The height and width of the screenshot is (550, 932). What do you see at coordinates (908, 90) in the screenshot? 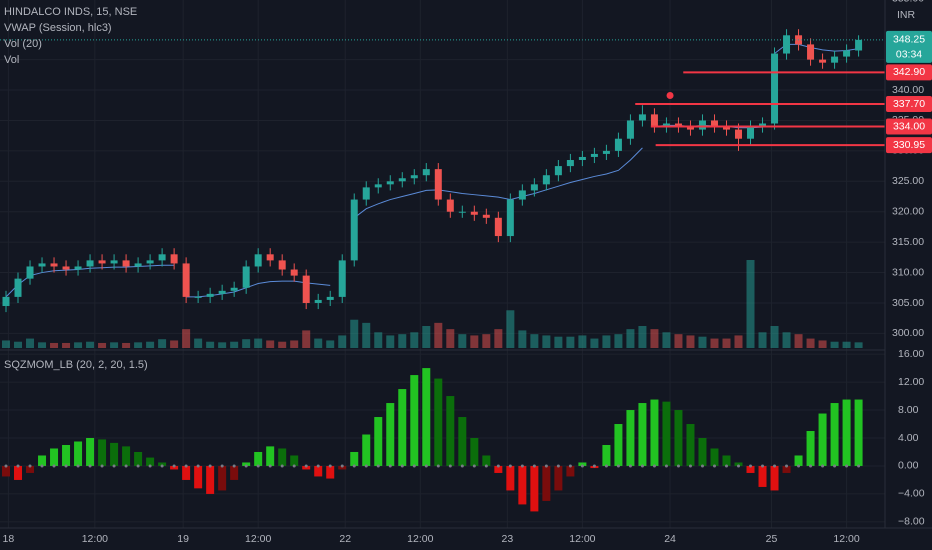
I see `y-tick-label: 340.00` at bounding box center [908, 90].